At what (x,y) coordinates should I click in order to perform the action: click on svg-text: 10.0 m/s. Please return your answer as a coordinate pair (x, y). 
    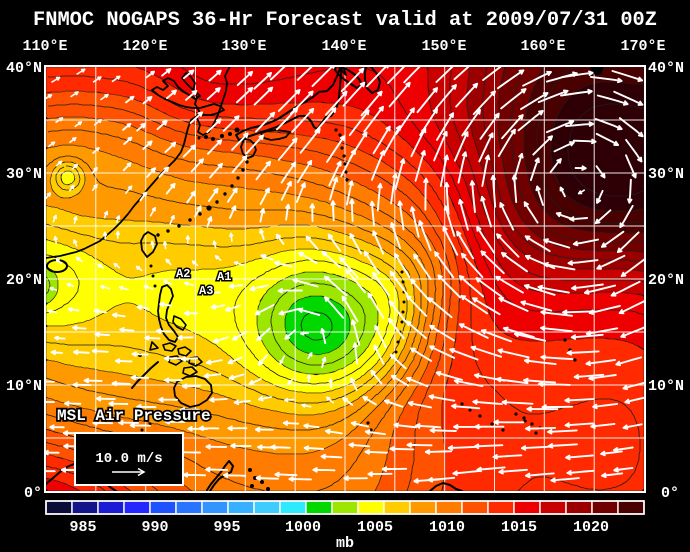
    Looking at the image, I should click on (128, 459).